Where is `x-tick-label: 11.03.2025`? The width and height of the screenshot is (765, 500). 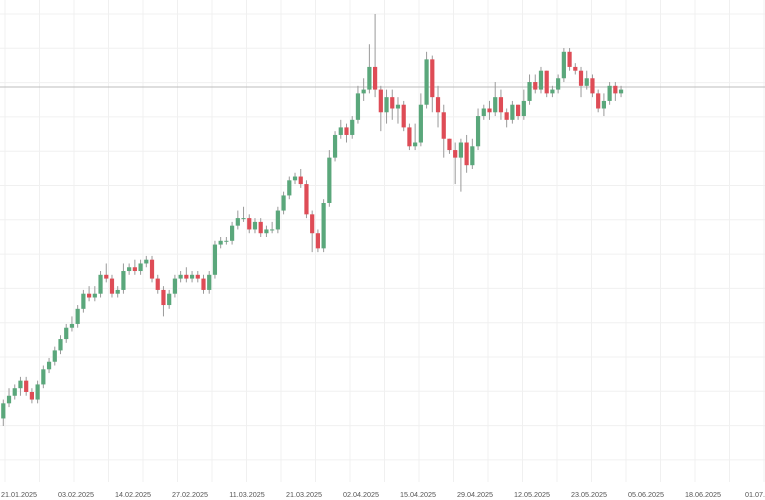 x-tick-label: 11.03.2025 is located at coordinates (246, 494).